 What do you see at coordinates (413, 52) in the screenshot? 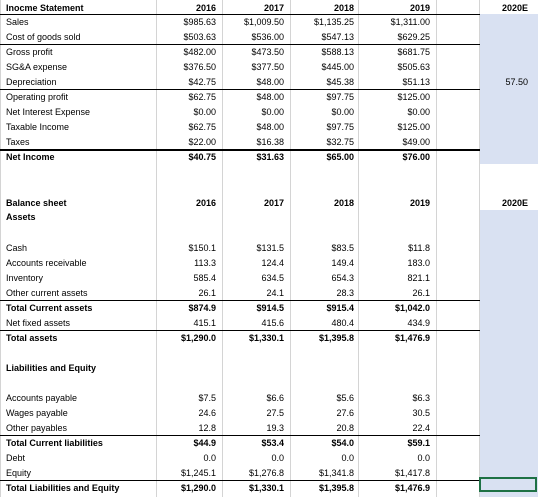
I see `value-cell: $681.75` at bounding box center [413, 52].